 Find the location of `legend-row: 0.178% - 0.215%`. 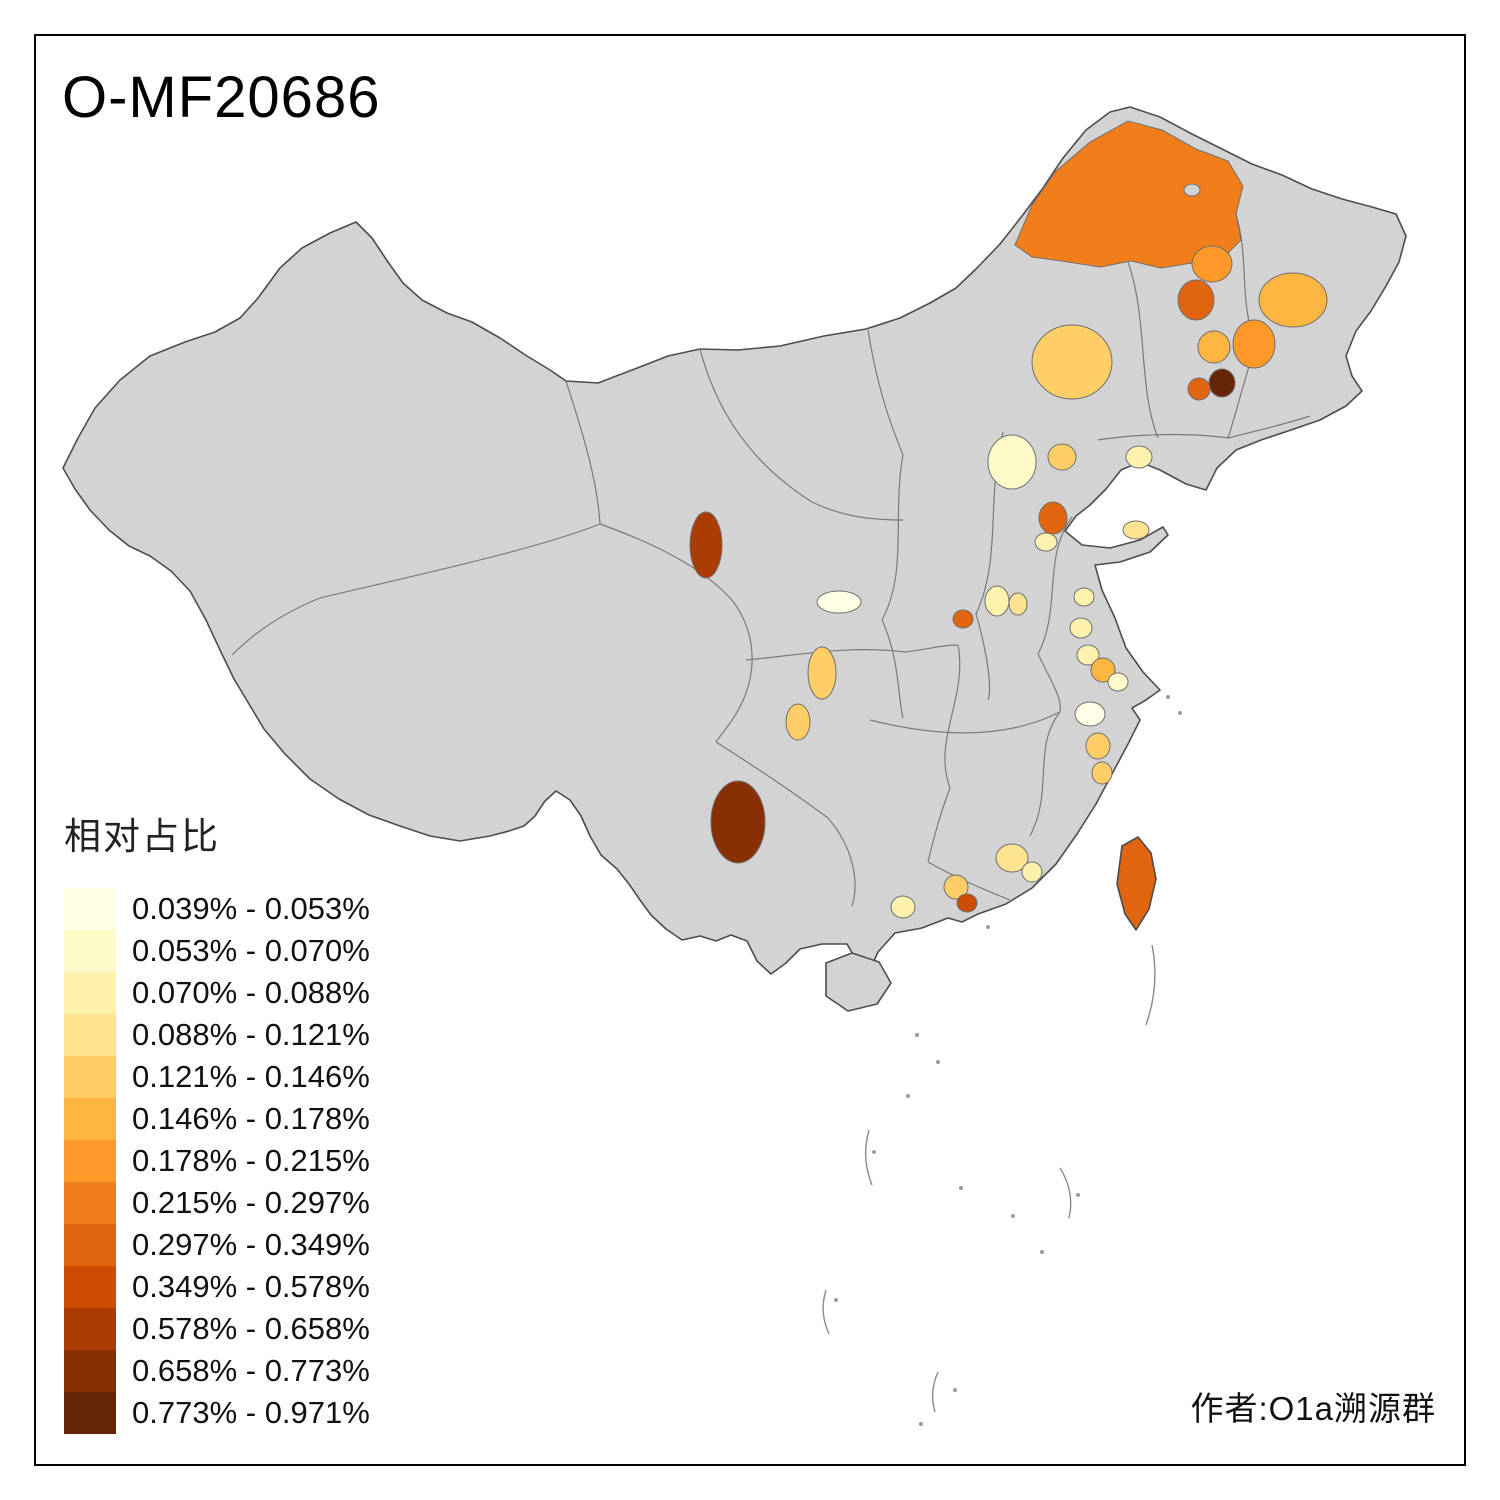

legend-row: 0.178% - 0.215% is located at coordinates (217, 1161).